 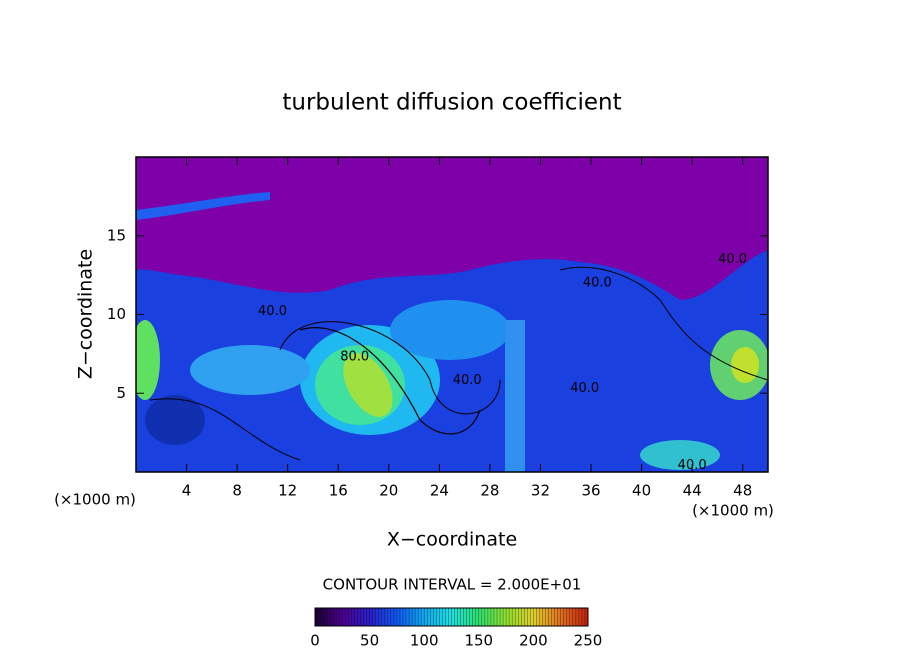 I want to click on x-tick-label: 12, so click(x=287, y=491).